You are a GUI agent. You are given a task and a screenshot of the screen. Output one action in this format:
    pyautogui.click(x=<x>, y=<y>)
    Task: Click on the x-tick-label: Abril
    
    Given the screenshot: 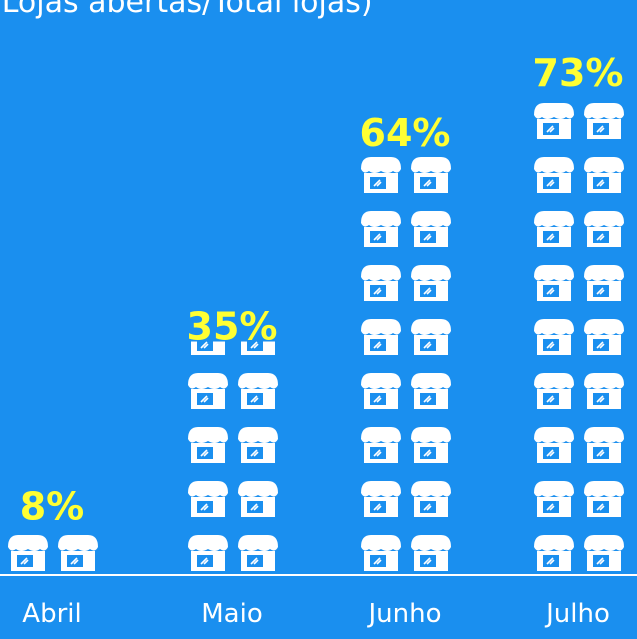 What is the action you would take?
    pyautogui.click(x=51, y=614)
    